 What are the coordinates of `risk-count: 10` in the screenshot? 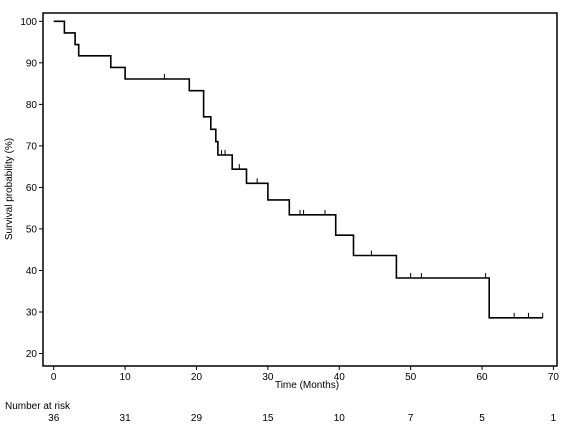 It's located at (340, 418).